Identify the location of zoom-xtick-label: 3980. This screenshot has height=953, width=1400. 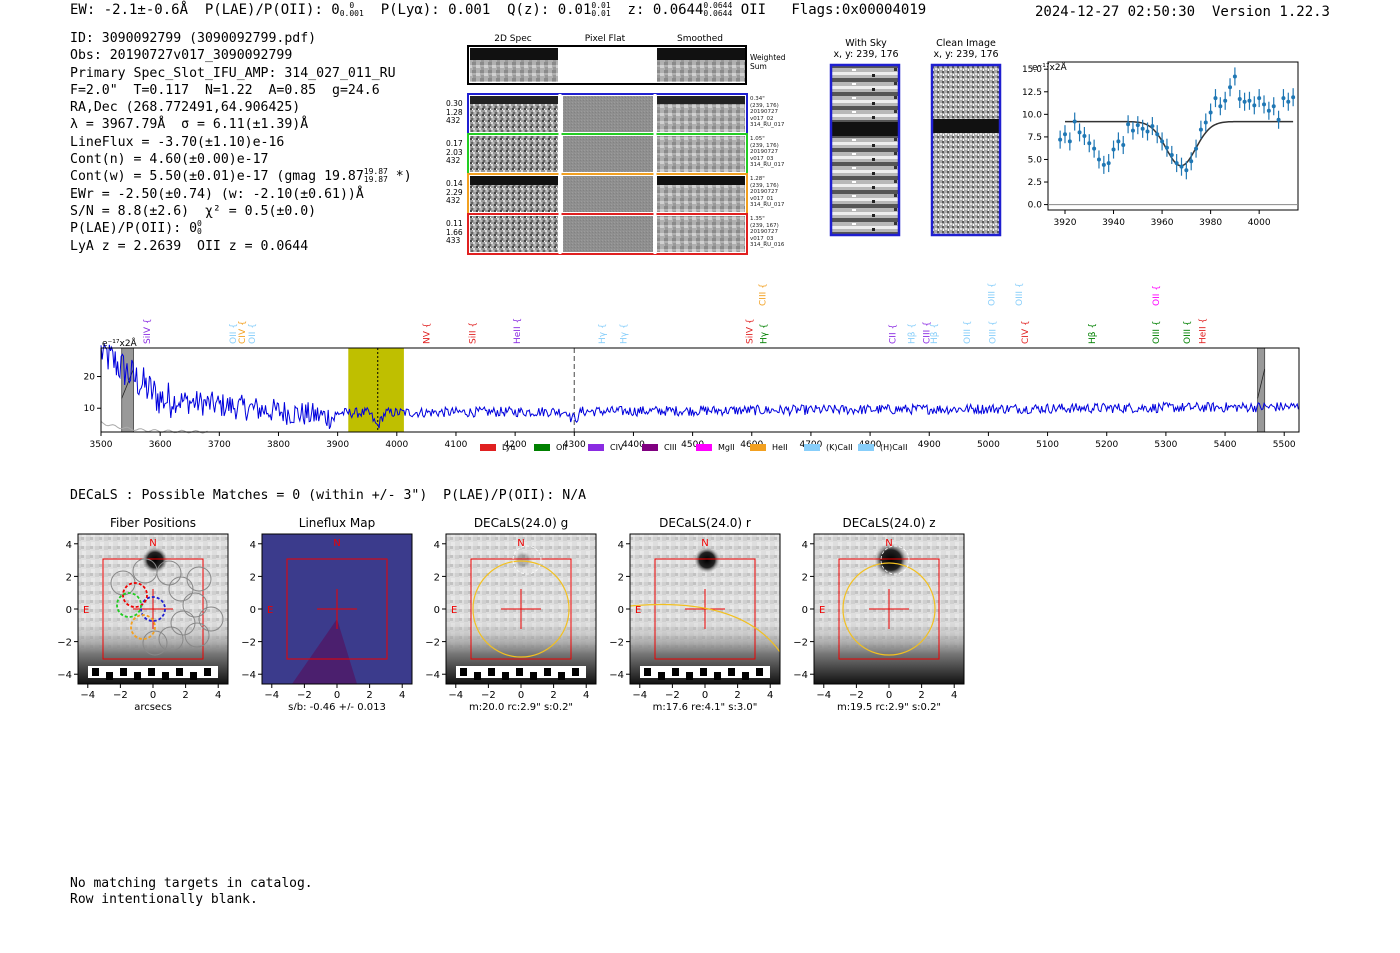
(1210, 223).